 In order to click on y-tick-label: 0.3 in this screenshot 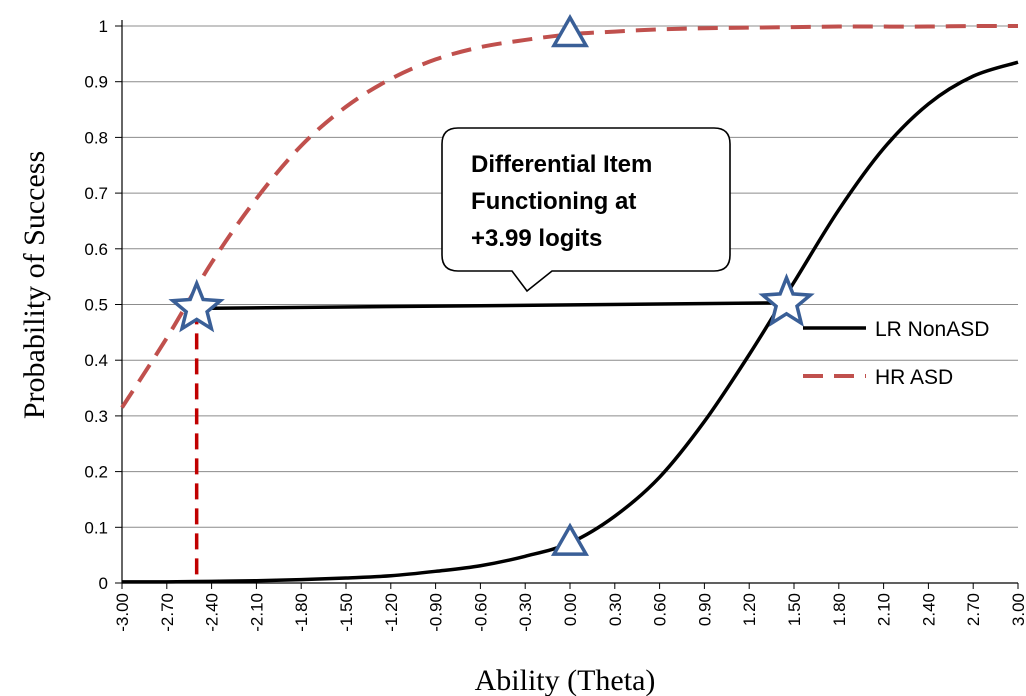, I will do `click(96, 416)`.